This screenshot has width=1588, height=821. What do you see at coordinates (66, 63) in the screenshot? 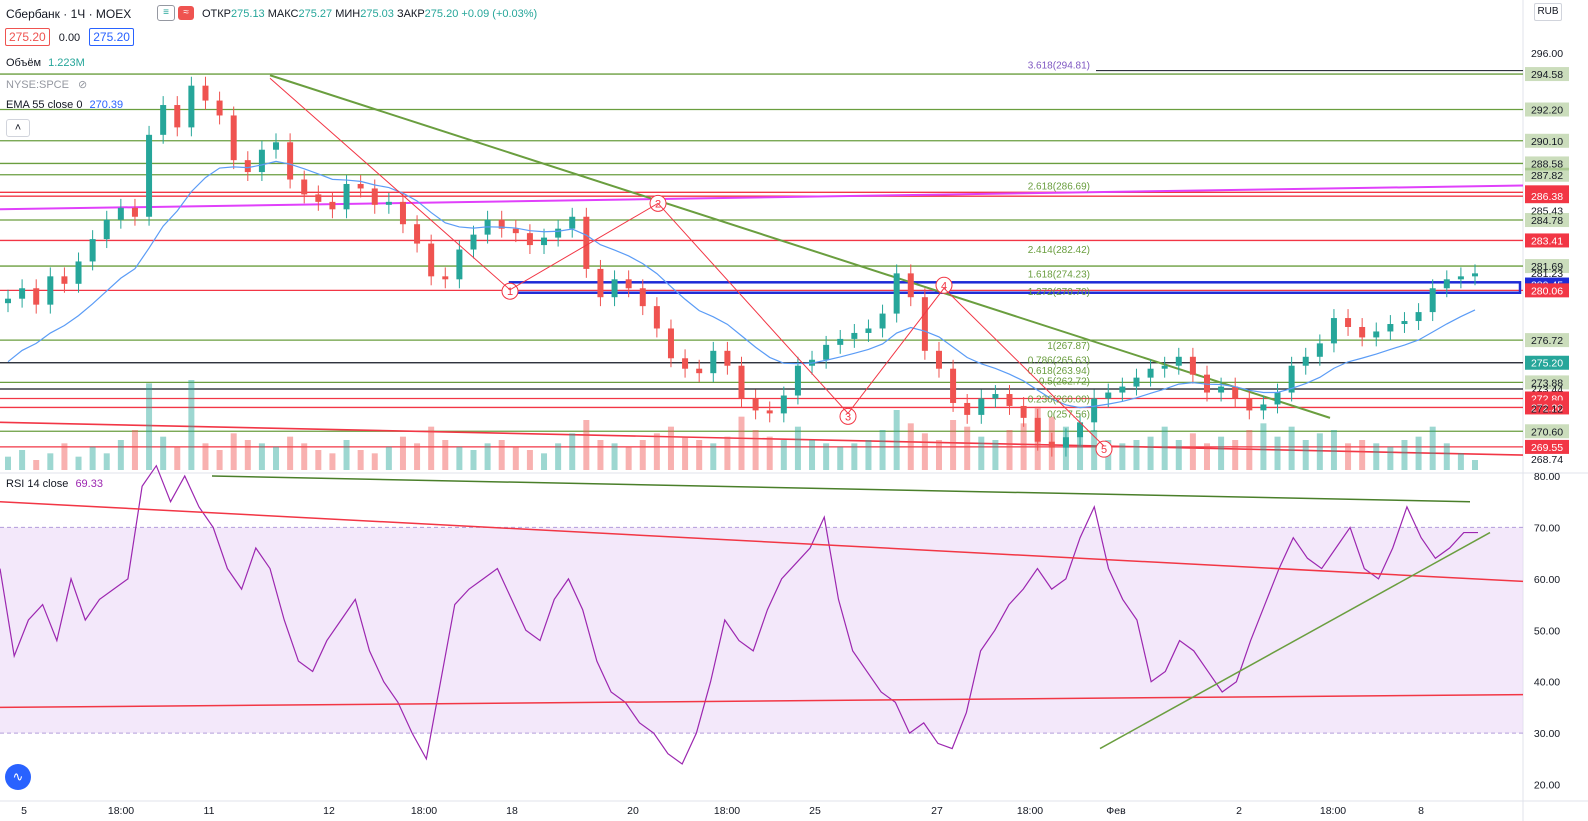
I see `volume-value: 1.223M` at bounding box center [66, 63].